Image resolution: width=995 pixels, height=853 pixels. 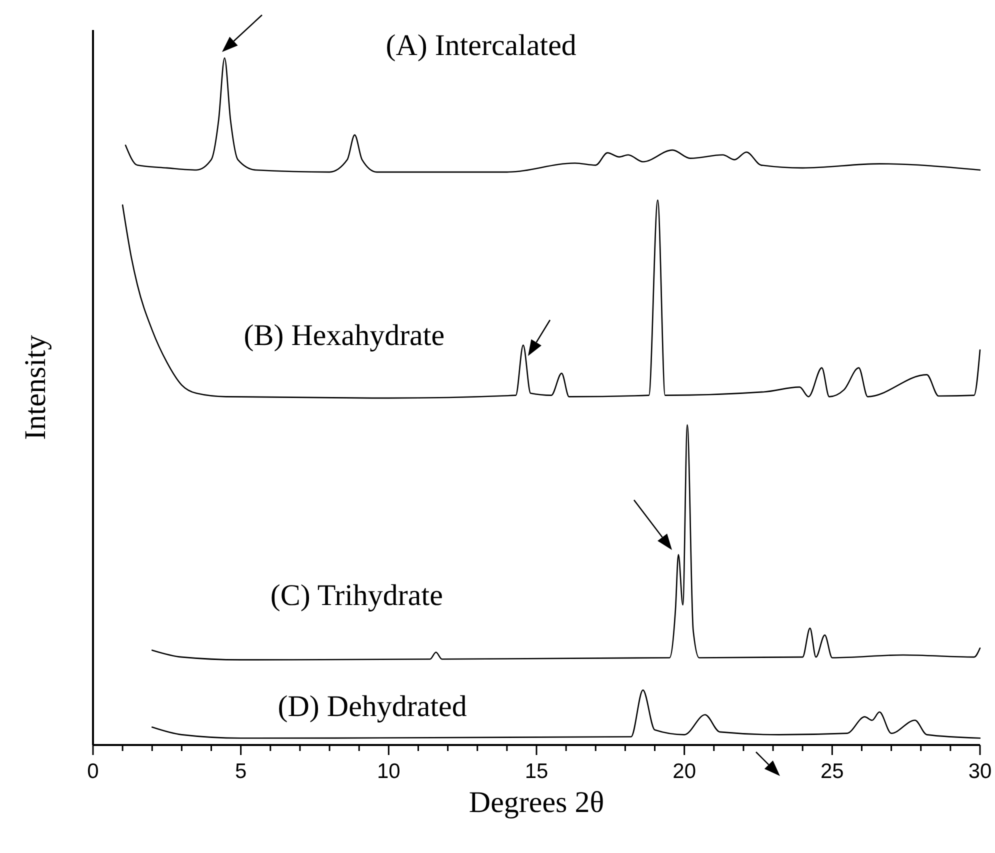 What do you see at coordinates (536, 802) in the screenshot?
I see `x-axis-title: Degrees 2θ` at bounding box center [536, 802].